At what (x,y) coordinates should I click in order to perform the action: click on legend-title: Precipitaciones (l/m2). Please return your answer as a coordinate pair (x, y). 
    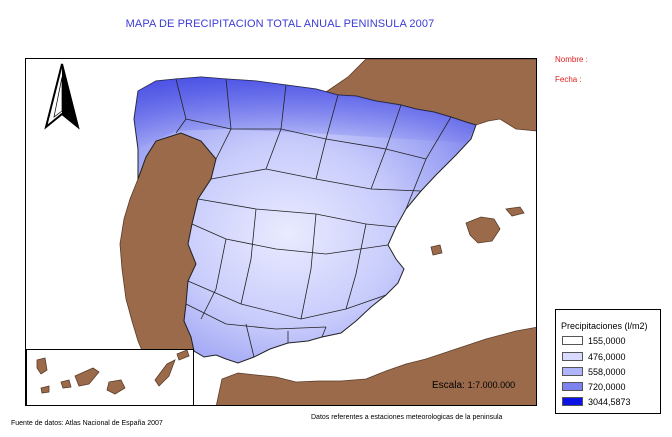
    Looking at the image, I should click on (604, 326).